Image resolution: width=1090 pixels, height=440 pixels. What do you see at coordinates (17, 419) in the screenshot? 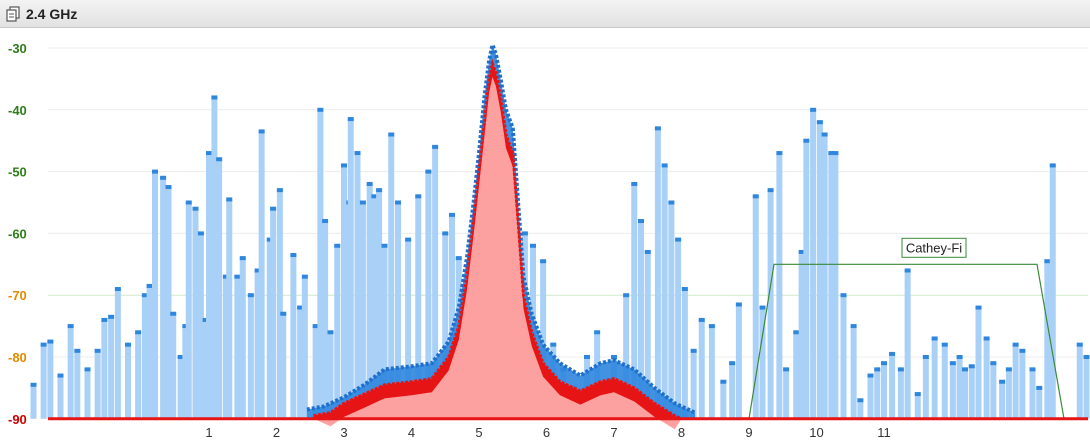
I see `y-tick-label: -90` at bounding box center [17, 419].